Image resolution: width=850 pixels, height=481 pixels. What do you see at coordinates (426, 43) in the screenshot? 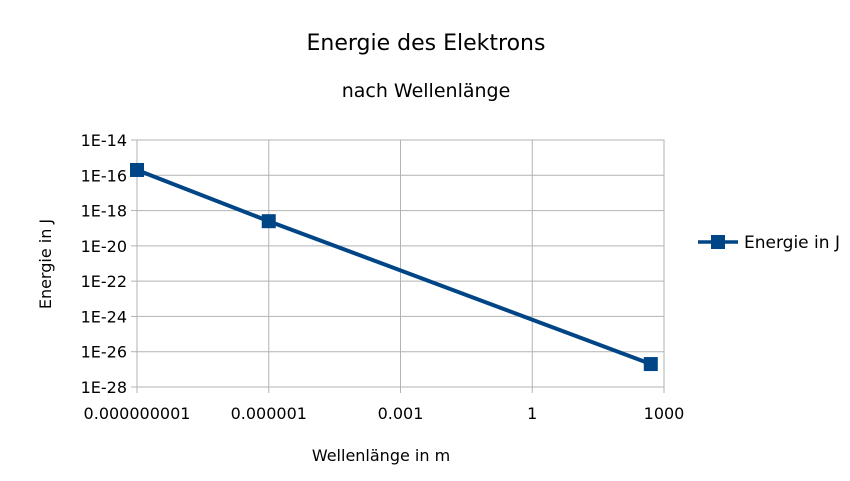
I see `chart-title: Energie des Elektrons` at bounding box center [426, 43].